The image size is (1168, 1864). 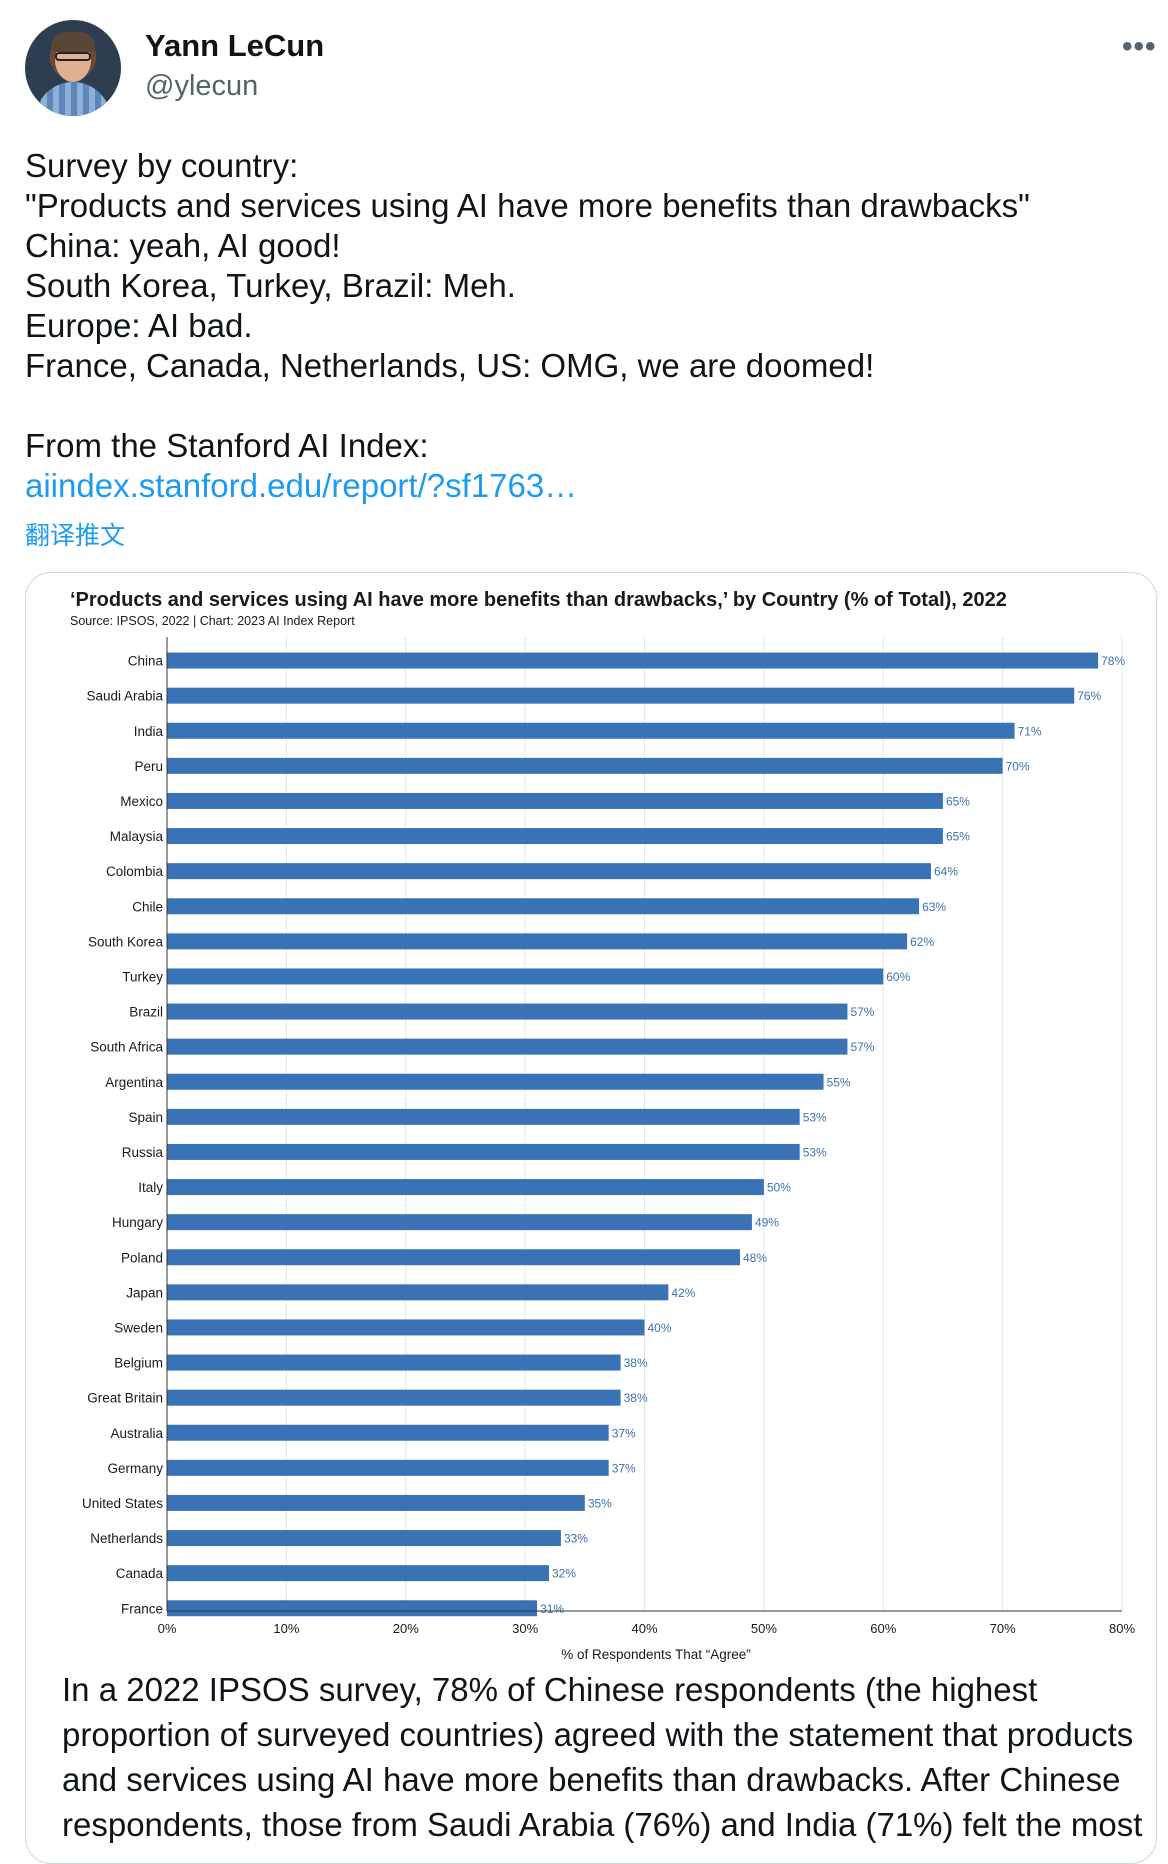 What do you see at coordinates (202, 86) in the screenshot?
I see `author-handle: @ylecun` at bounding box center [202, 86].